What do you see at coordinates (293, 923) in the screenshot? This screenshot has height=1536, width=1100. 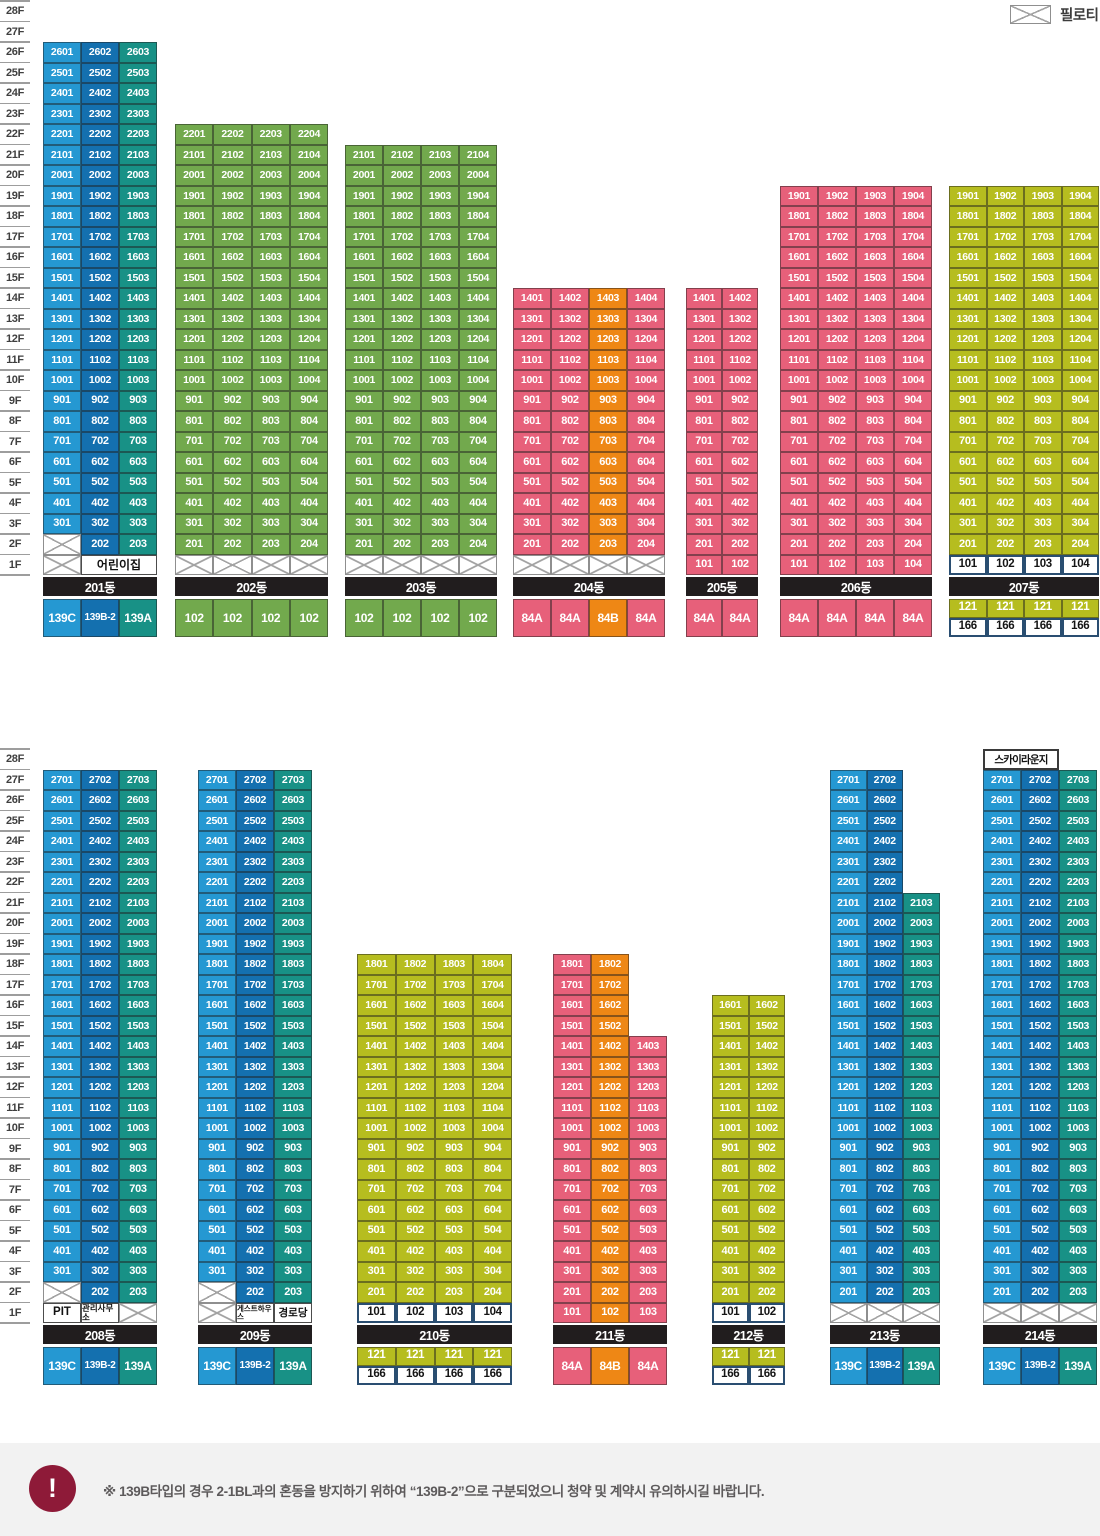 I see `unit-cell: 2003` at bounding box center [293, 923].